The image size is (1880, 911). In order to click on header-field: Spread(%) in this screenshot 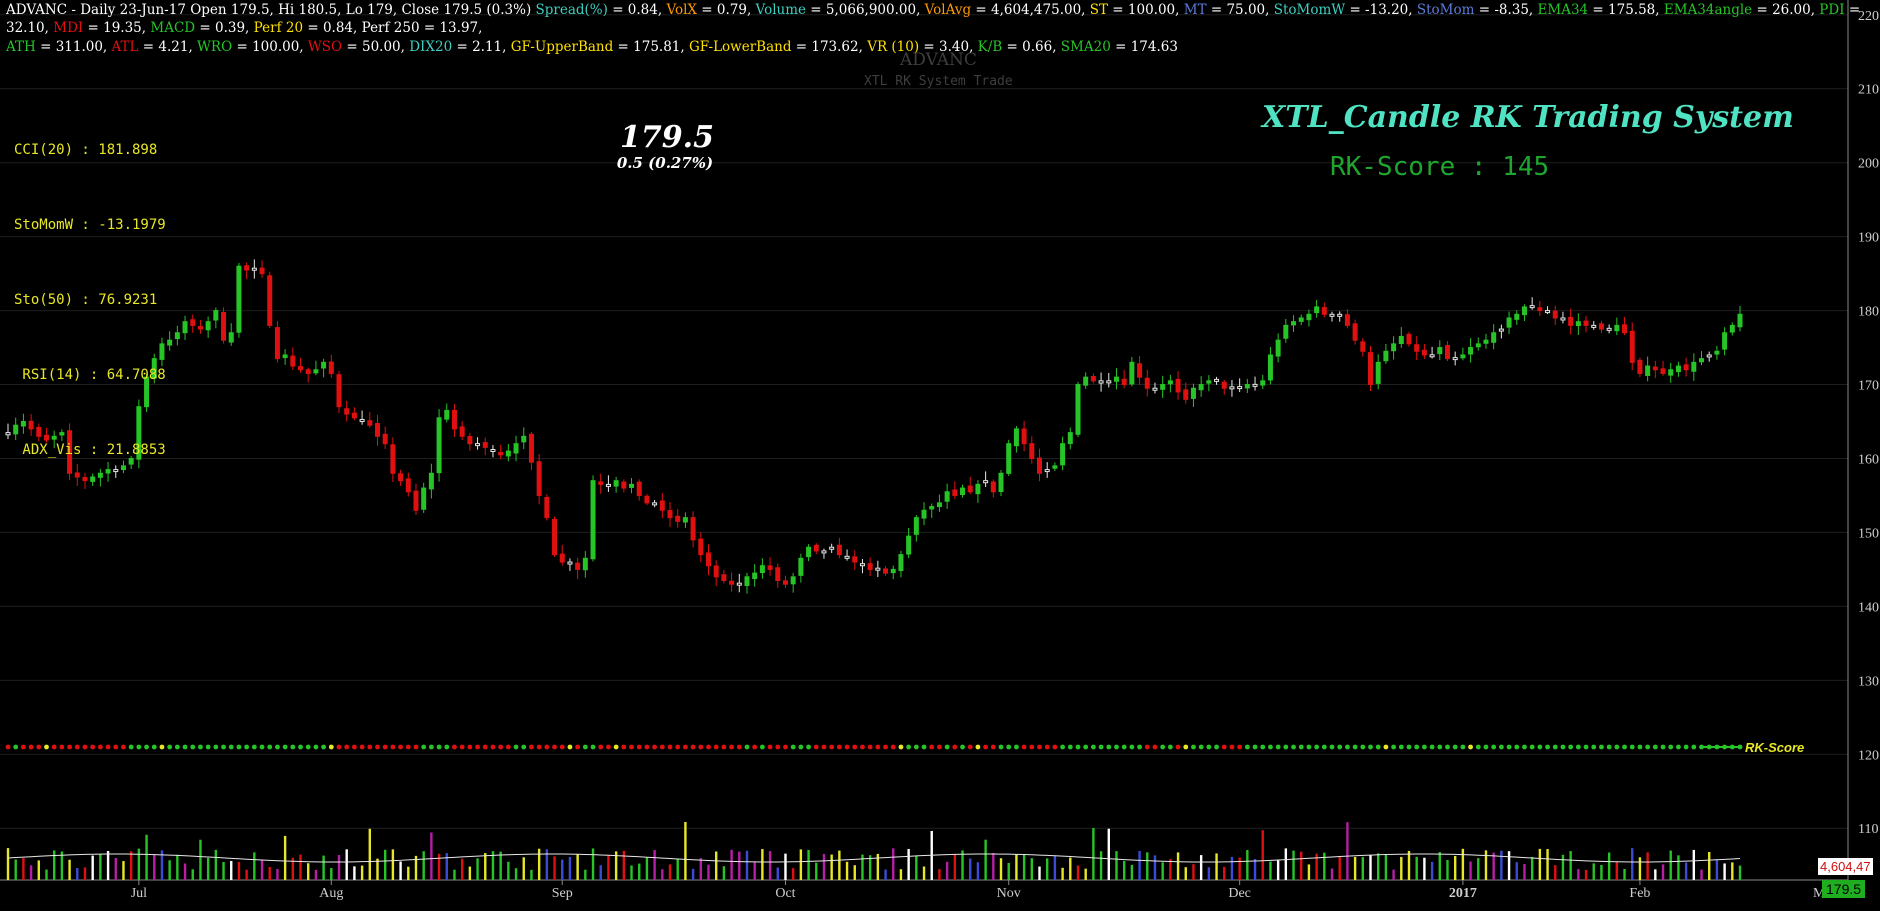, I will do `click(569, 10)`.